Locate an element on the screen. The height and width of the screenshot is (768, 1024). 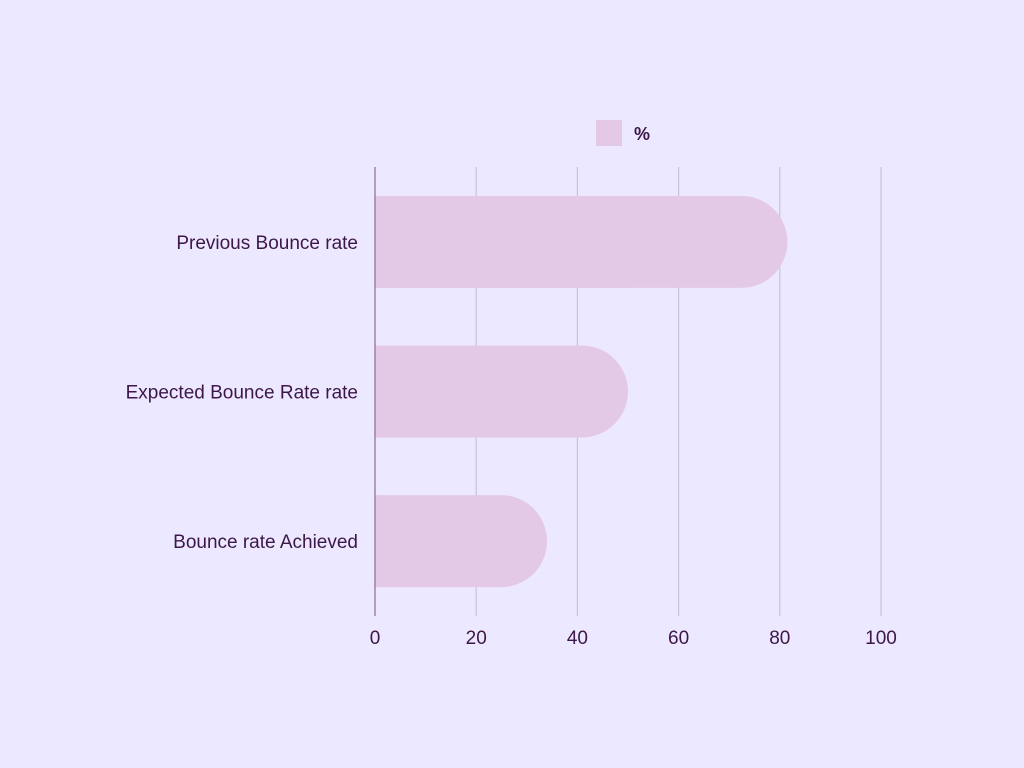
x-tick-label: 80 is located at coordinates (779, 638).